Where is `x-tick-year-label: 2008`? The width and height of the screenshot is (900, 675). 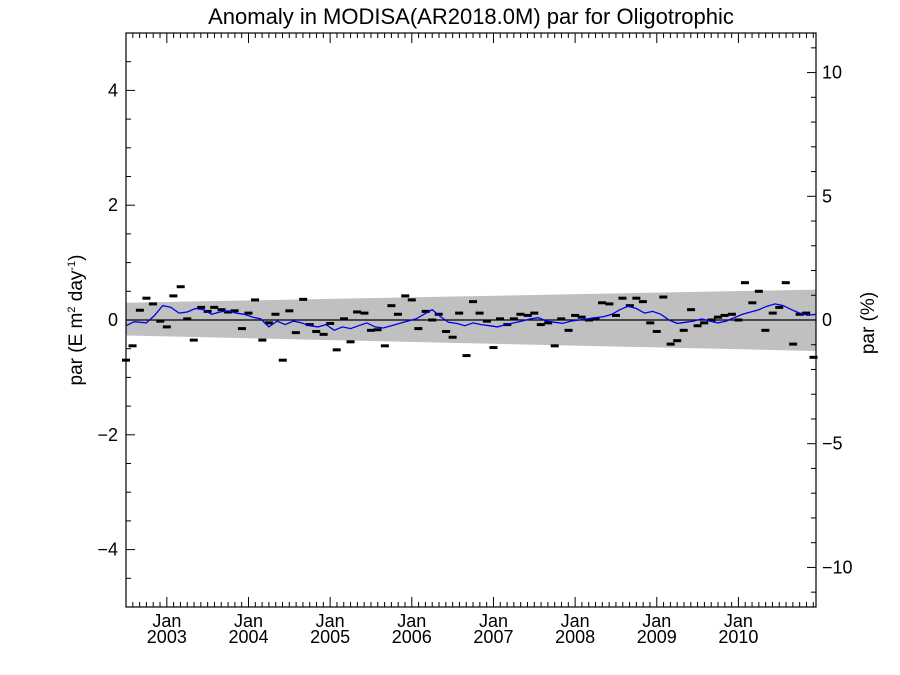
x-tick-year-label: 2008 is located at coordinates (575, 637).